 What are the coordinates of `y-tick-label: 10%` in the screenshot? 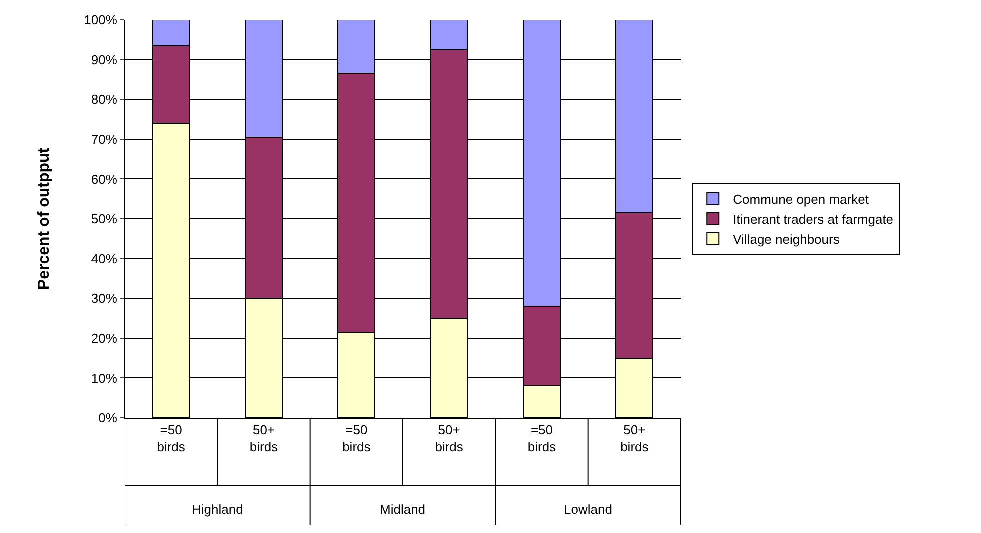 It's located at (104, 378).